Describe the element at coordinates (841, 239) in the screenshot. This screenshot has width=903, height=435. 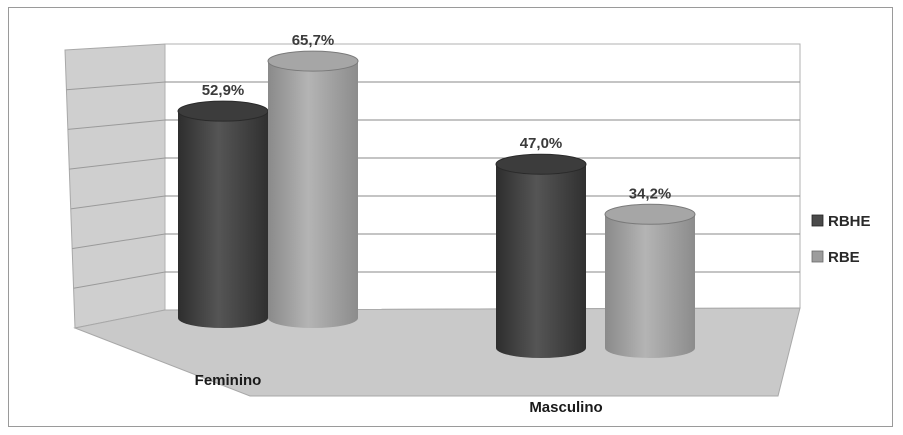
I see `legend: RBHE RBE` at that location.